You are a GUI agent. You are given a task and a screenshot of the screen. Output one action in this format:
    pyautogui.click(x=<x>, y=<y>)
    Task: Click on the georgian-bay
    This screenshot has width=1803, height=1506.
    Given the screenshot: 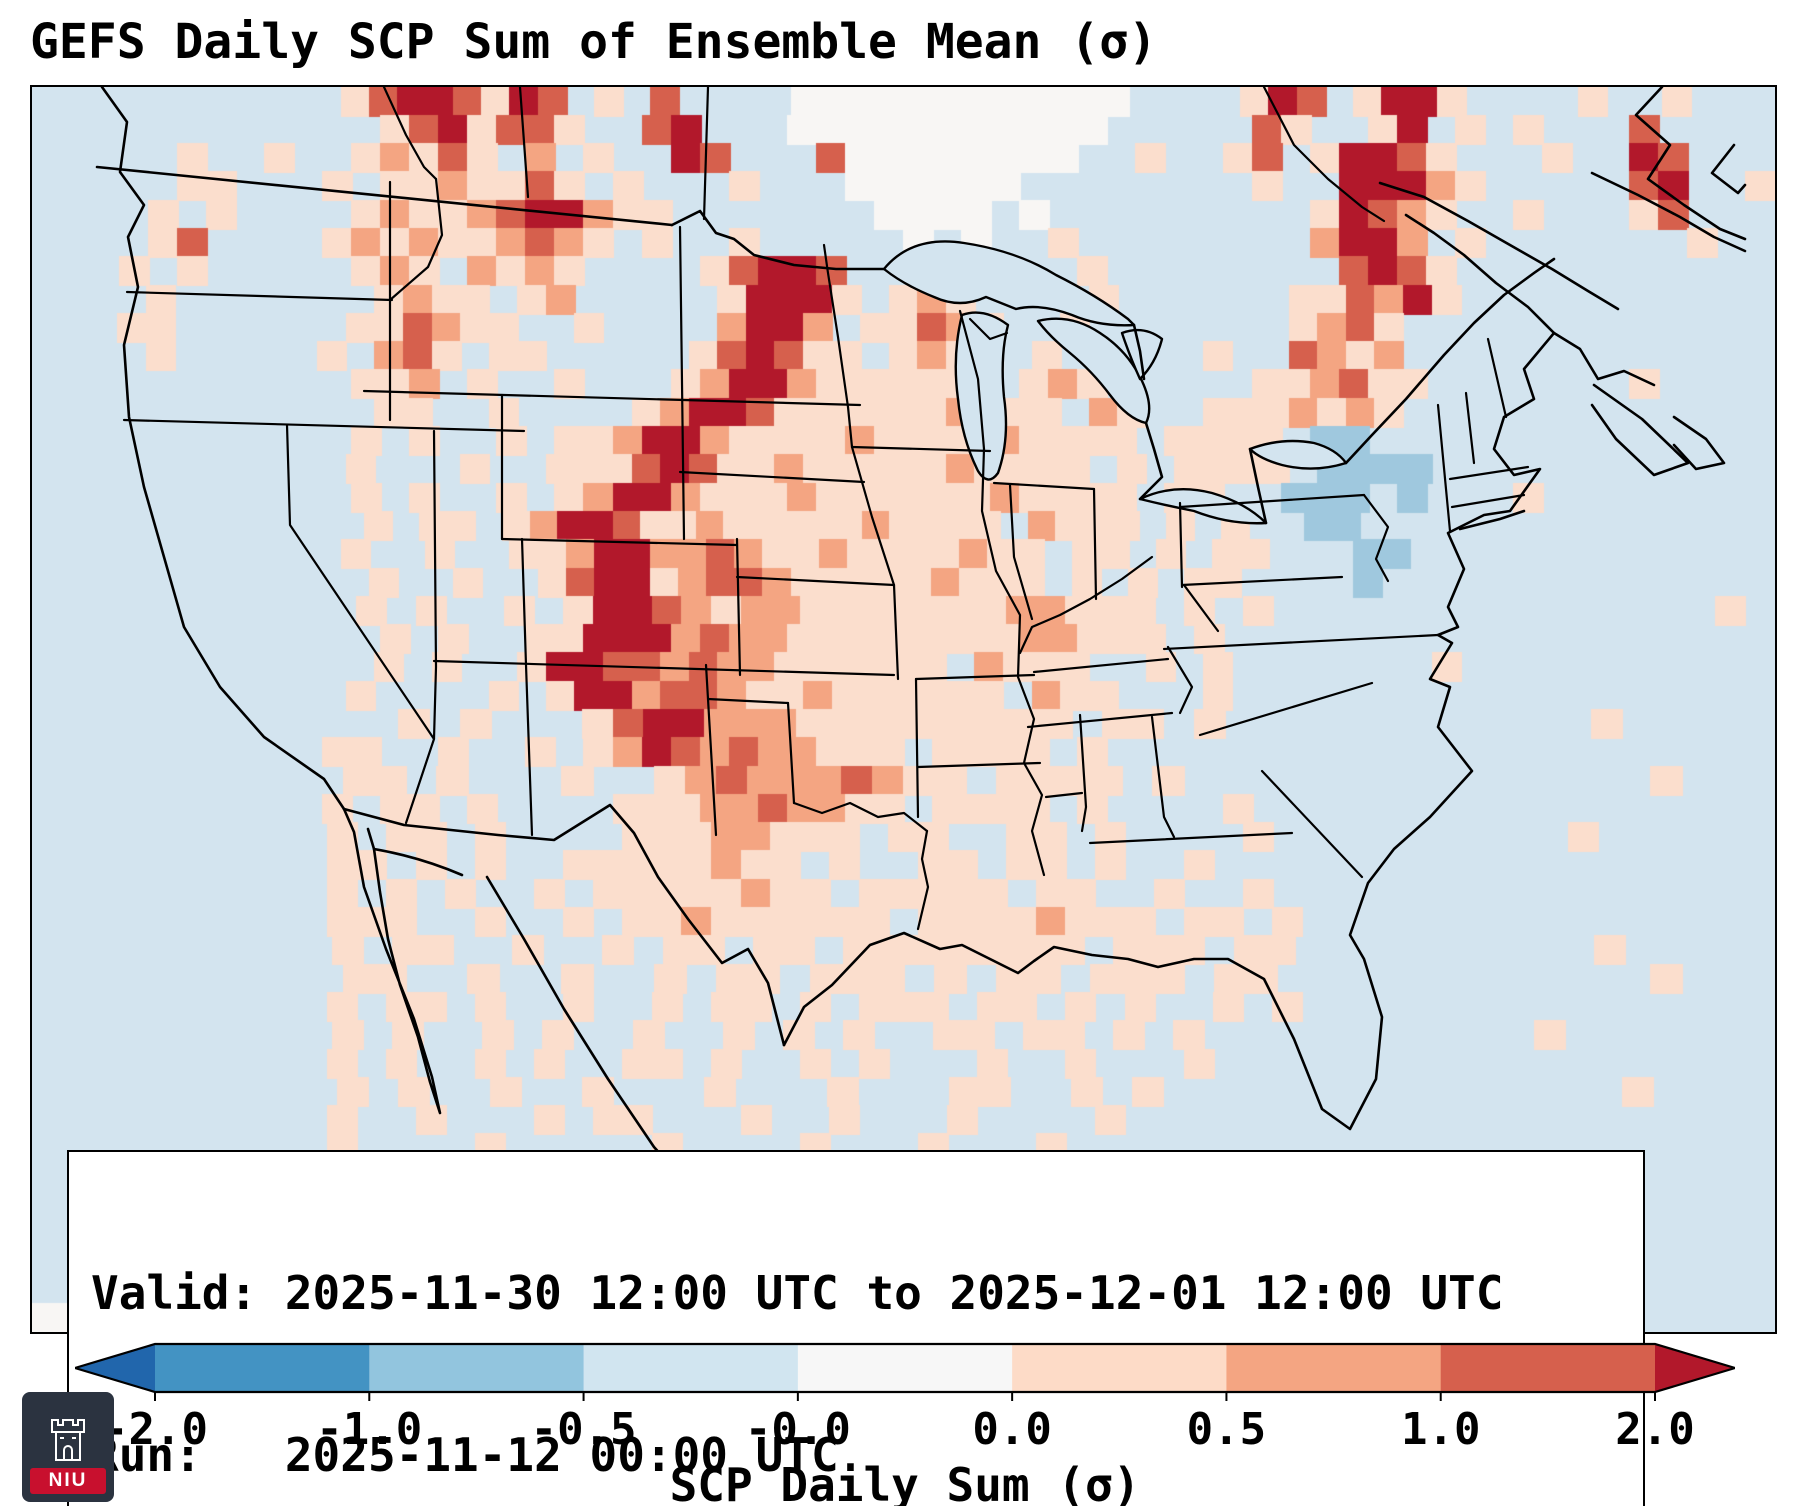 What is the action you would take?
    pyautogui.click(x=1142, y=354)
    